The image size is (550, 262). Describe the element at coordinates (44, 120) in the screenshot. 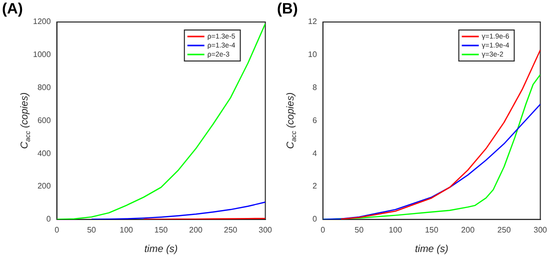

I see `y-tick-label: 600` at that location.